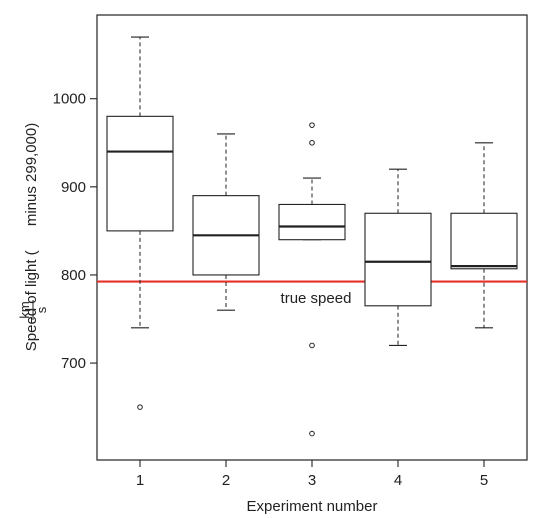 The image size is (547, 518). Describe the element at coordinates (398, 480) in the screenshot. I see `x-tick-label: 4` at that location.